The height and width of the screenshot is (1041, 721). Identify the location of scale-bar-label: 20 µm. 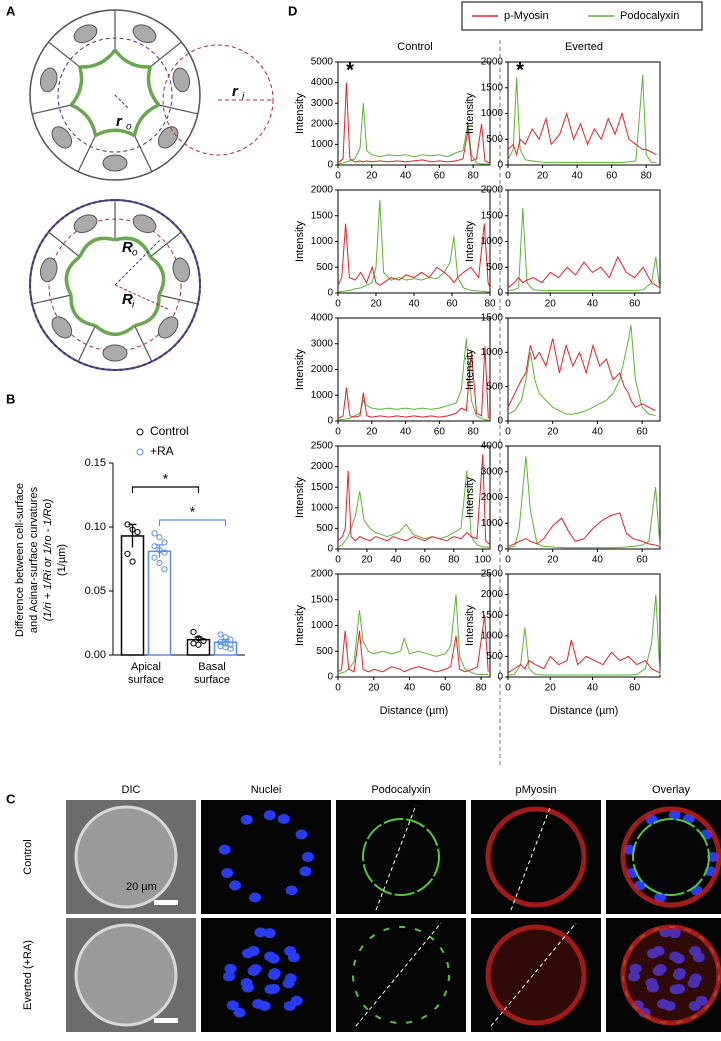
(141, 887).